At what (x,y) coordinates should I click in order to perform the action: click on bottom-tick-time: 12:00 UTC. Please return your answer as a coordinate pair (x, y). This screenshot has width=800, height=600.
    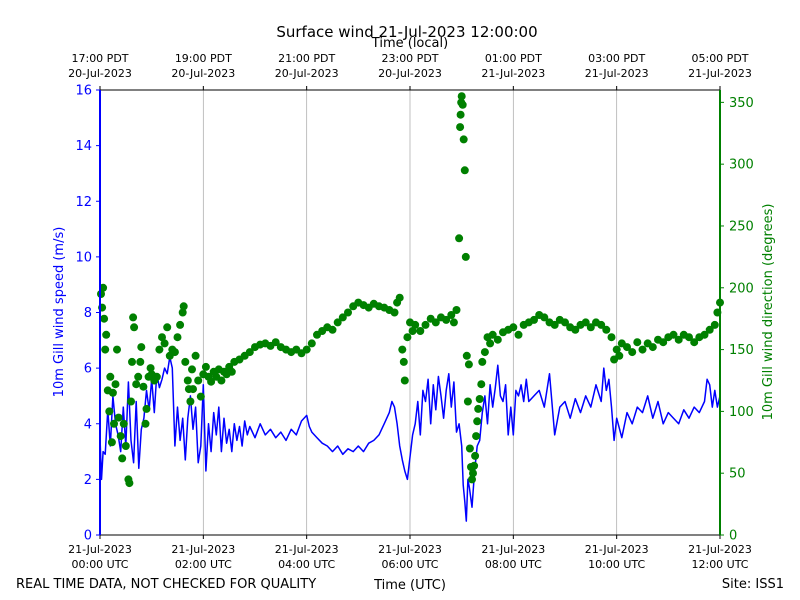
    Looking at the image, I should click on (719, 564).